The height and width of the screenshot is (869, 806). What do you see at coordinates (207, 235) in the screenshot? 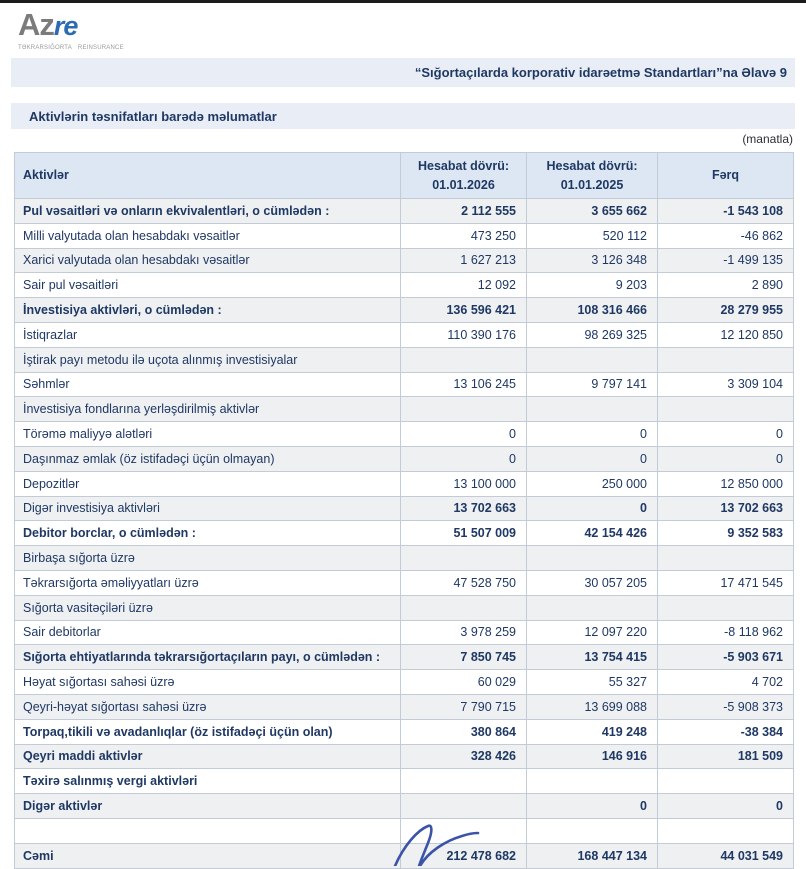
I see `row-label: Milli valyutada olan hesabdakı vəsaitlər` at bounding box center [207, 235].